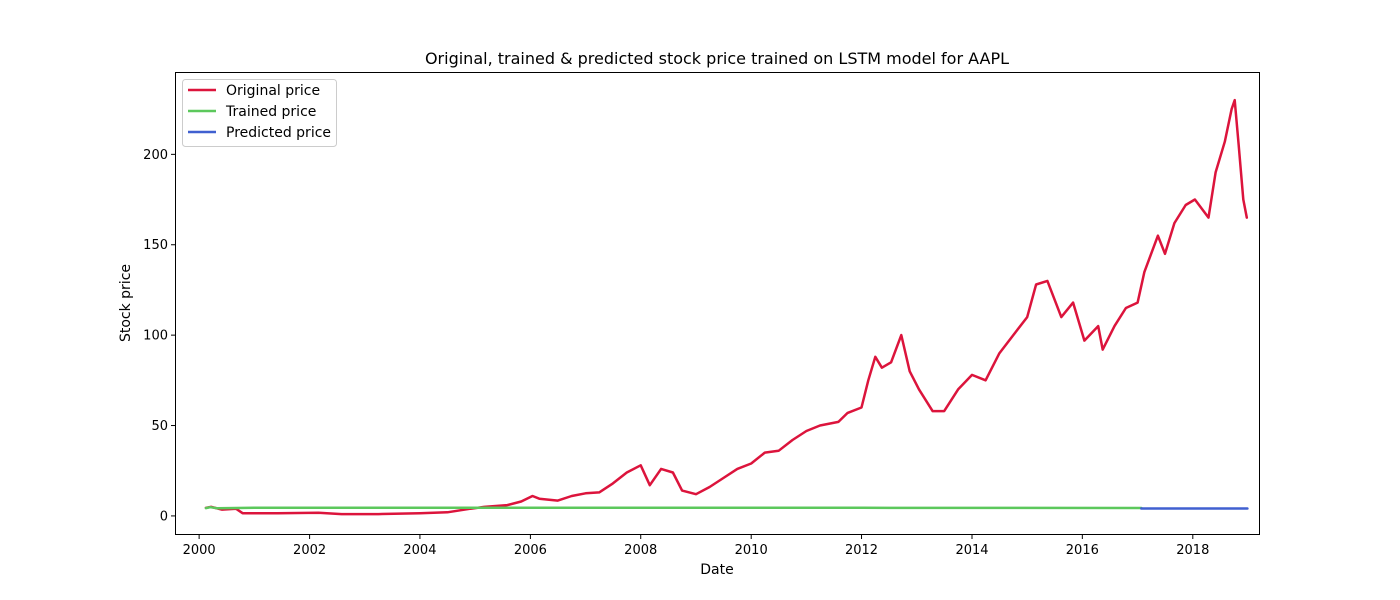 This screenshot has width=1400, height=600. I want to click on legend-label: Original price, so click(273, 91).